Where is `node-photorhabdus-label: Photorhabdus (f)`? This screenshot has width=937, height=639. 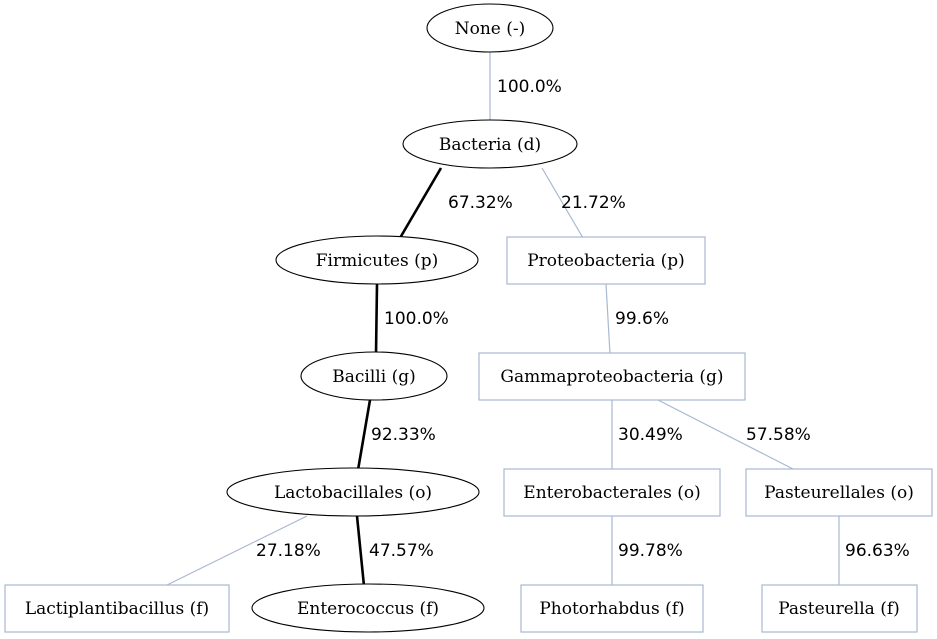 node-photorhabdus-label: Photorhabdus (f) is located at coordinates (611, 609).